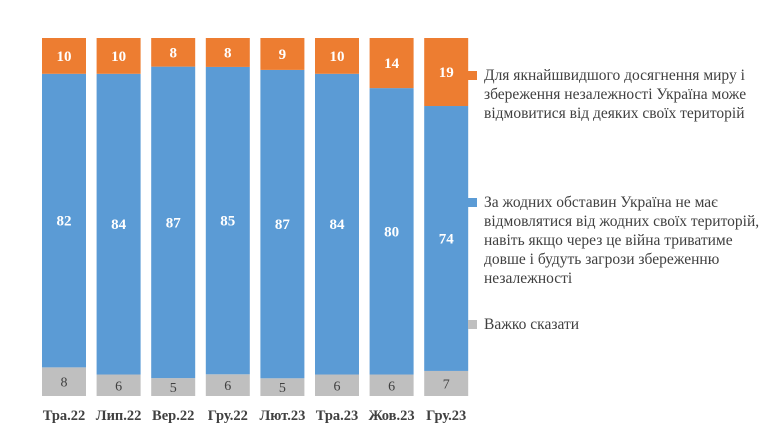 Image resolution: width=768 pixels, height=432 pixels. What do you see at coordinates (616, 324) in the screenshot?
I see `legend-item-hard-to-say: Важко сказати` at bounding box center [616, 324].